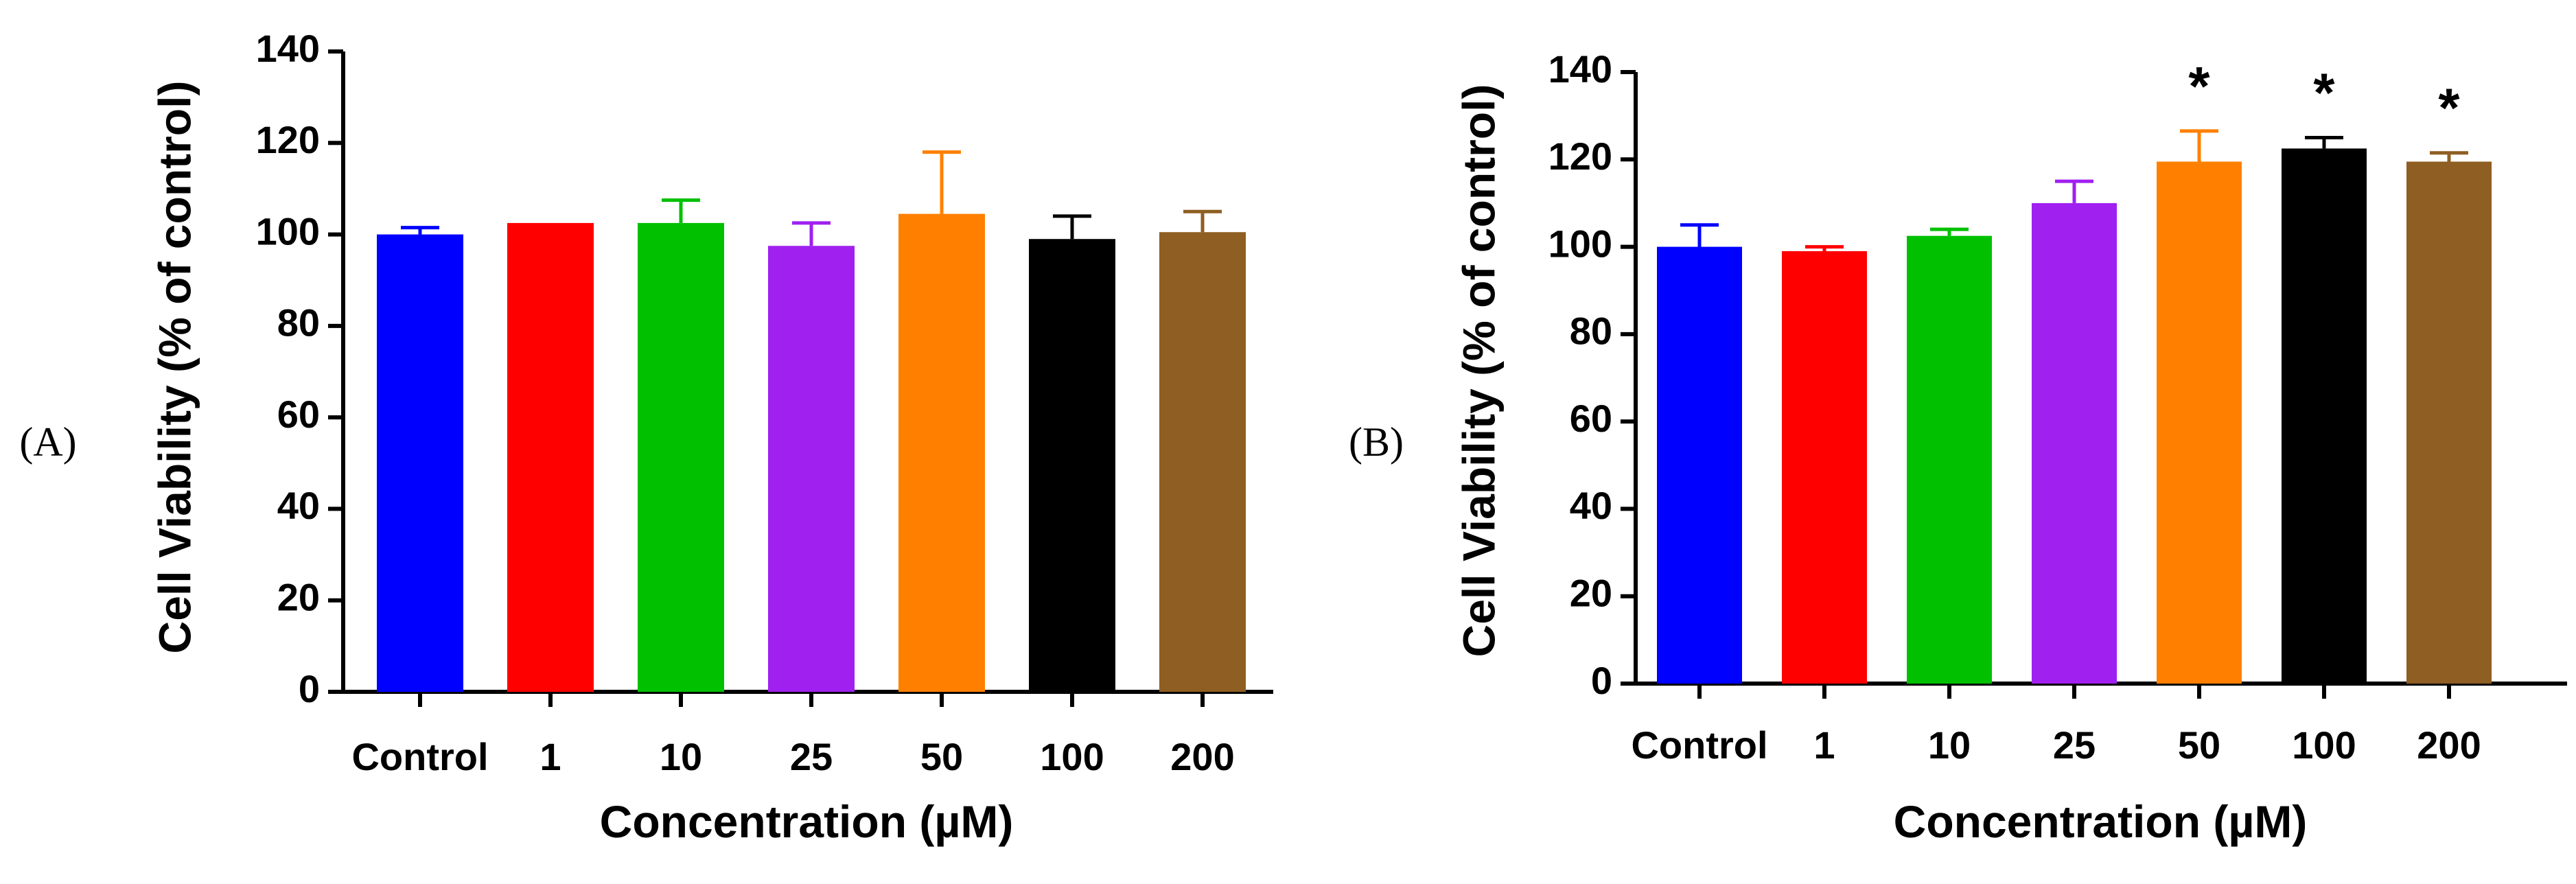 This screenshot has height=884, width=2576. I want to click on y-tick-label-b: 60, so click(1591, 419).